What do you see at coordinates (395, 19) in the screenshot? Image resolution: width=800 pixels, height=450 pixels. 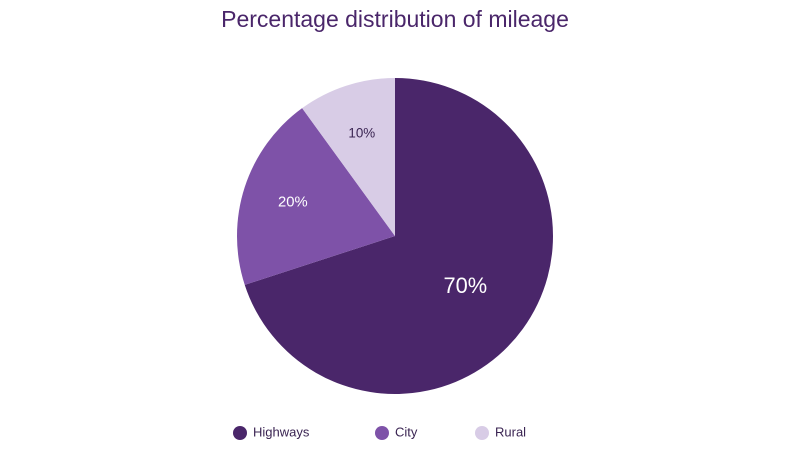 I see `chart-title: Percentage distribution of mileage` at bounding box center [395, 19].